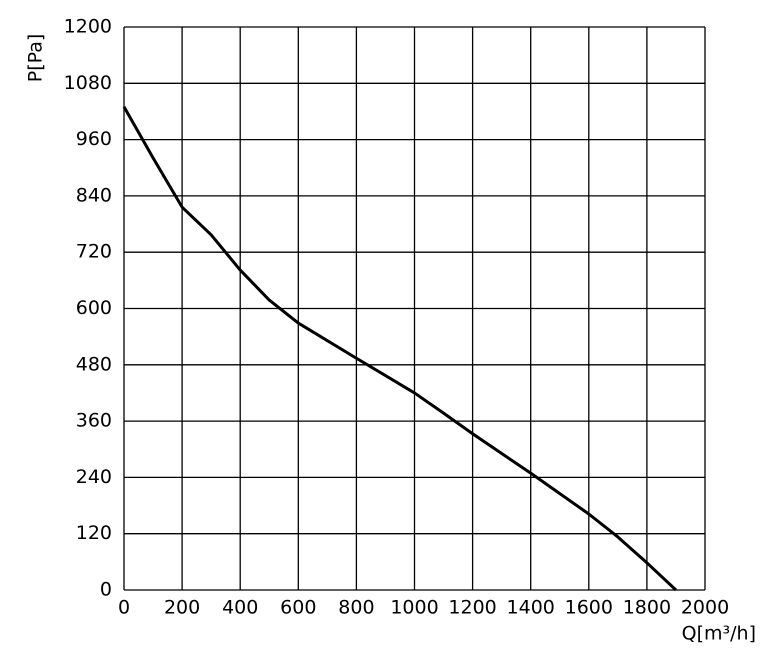  Describe the element at coordinates (356, 608) in the screenshot. I see `x-tick-label: 800` at that location.